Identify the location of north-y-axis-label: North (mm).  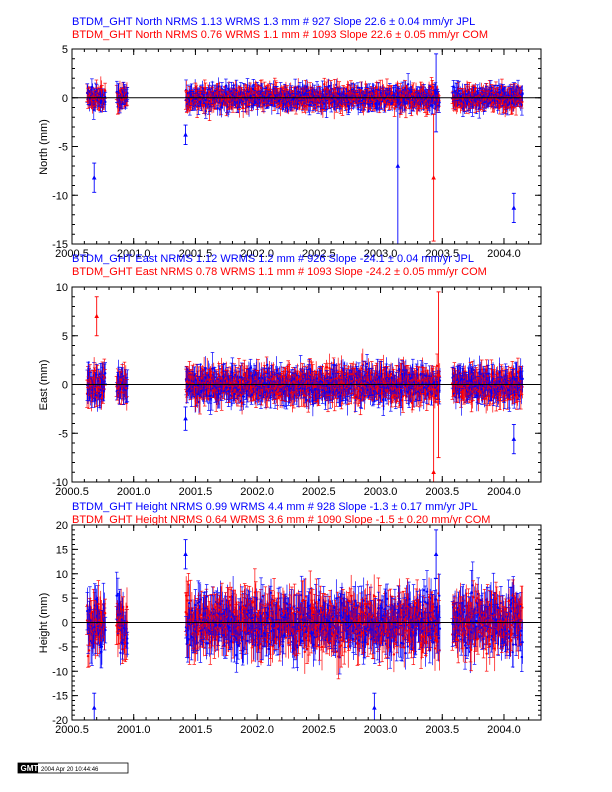
(44, 147).